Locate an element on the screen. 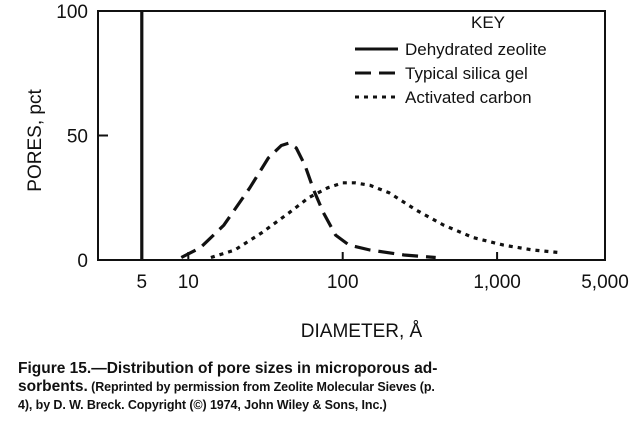 Image resolution: width=641 pixels, height=437 pixels. x-tick-label: 5,000 is located at coordinates (605, 282).